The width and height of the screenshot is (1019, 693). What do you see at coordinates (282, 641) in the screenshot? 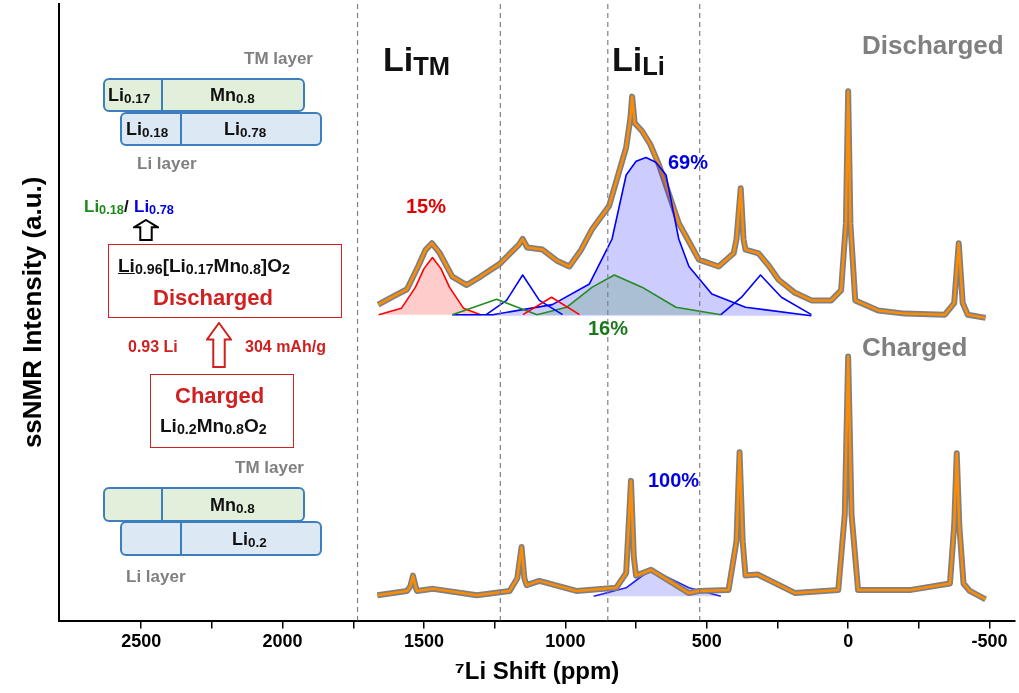
I see `x-tick-label: 2000` at bounding box center [282, 641].